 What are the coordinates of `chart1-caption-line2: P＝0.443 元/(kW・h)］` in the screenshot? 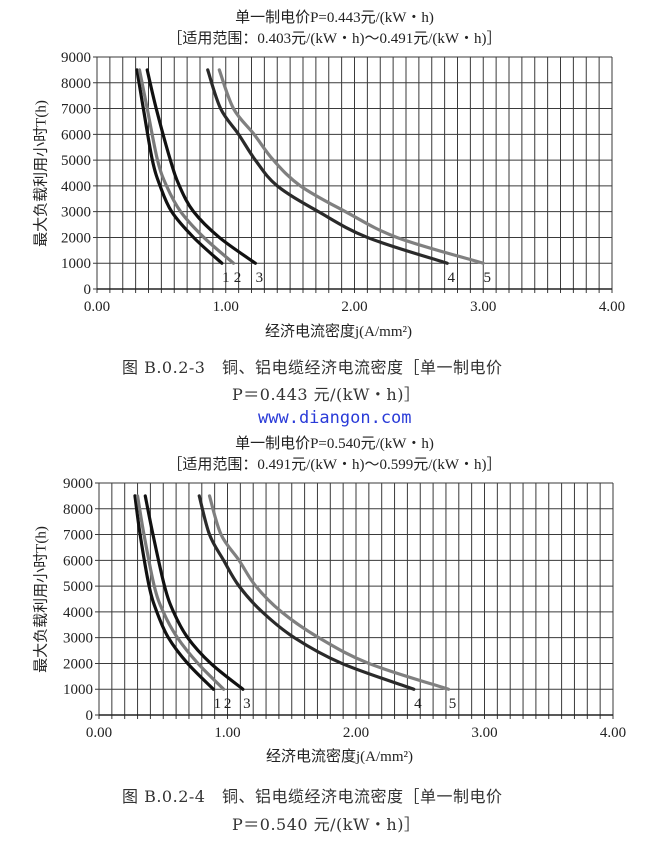 It's located at (326, 394).